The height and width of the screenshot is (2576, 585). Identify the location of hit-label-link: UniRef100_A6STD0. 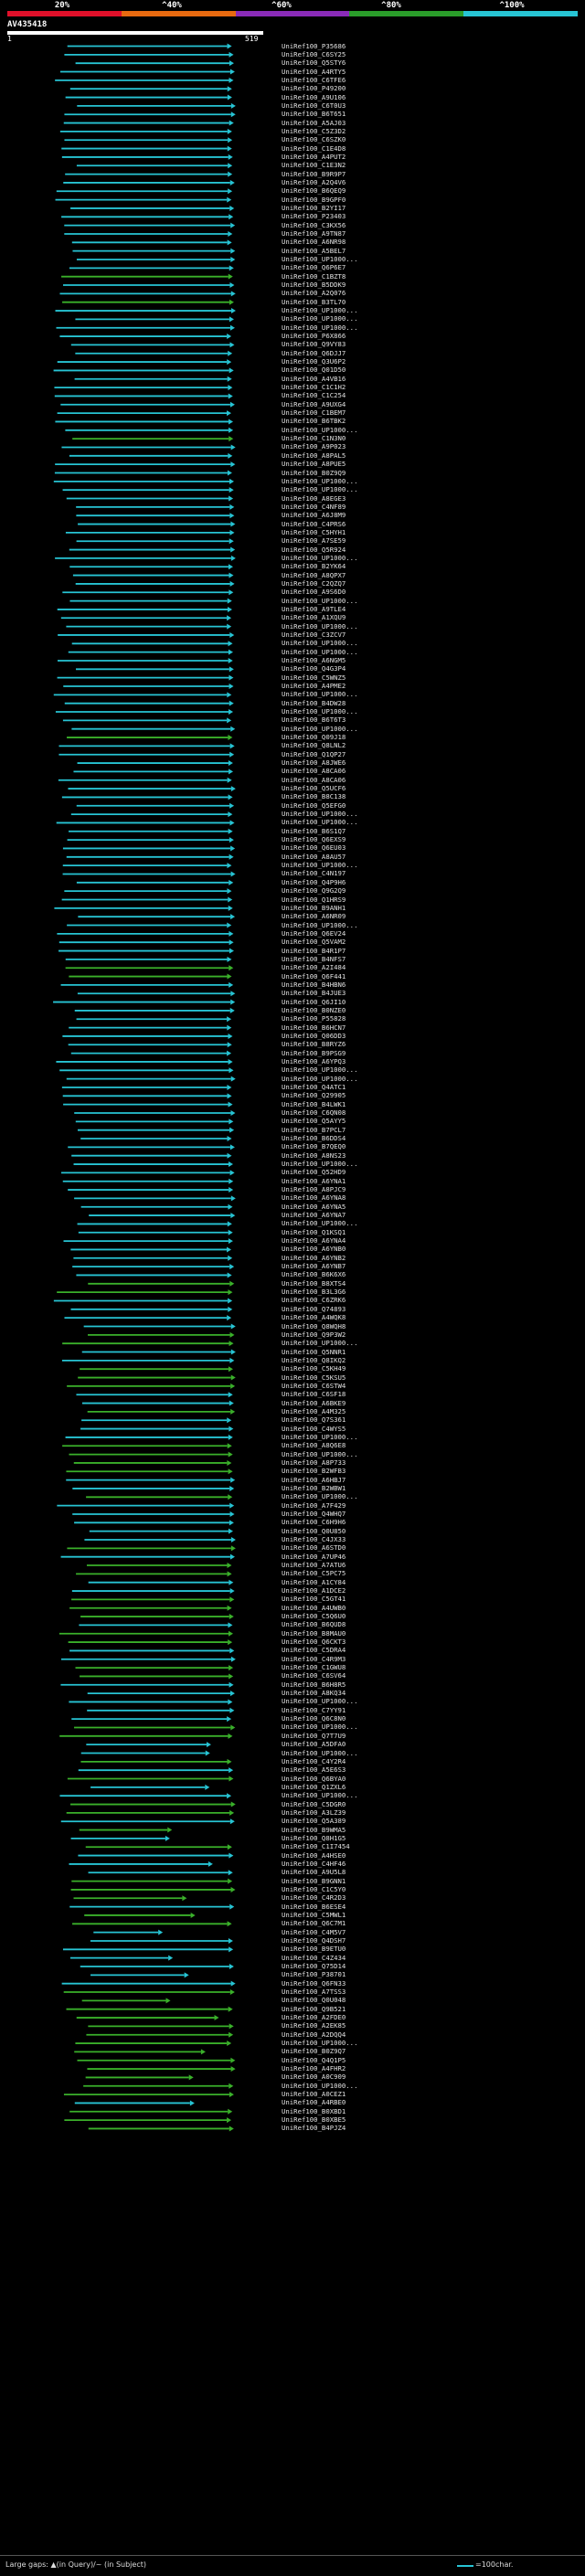
(314, 1548).